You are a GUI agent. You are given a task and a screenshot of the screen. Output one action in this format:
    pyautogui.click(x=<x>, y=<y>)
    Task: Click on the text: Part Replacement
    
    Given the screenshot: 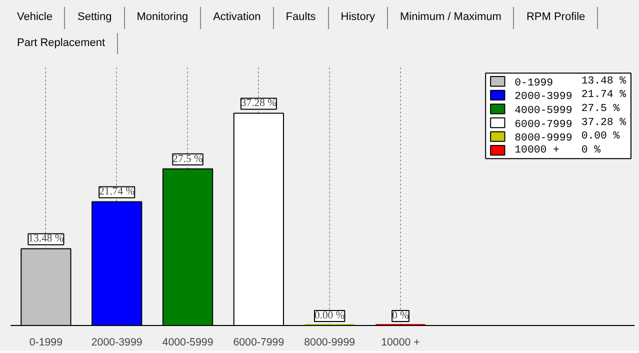 What is the action you would take?
    pyautogui.click(x=61, y=43)
    